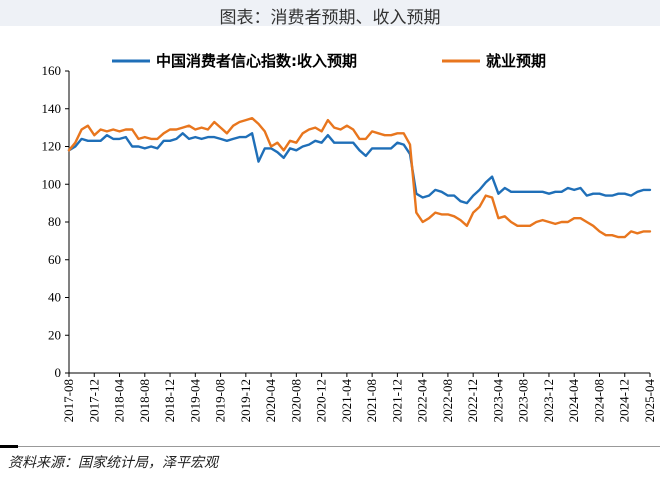 The image size is (660, 477). What do you see at coordinates (321, 400) in the screenshot?
I see `x-tick-label: 2020-12` at bounding box center [321, 400].